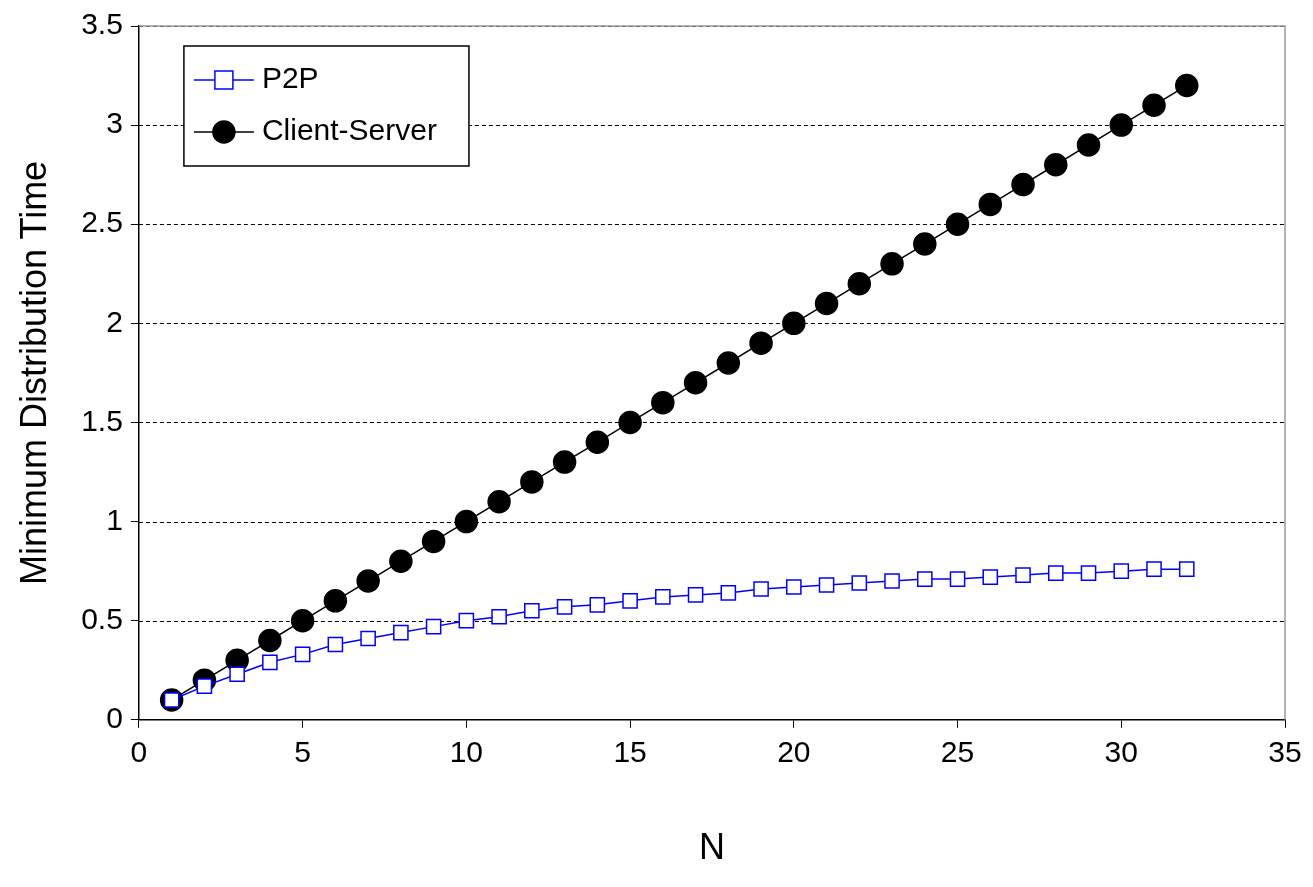 The image size is (1313, 887). What do you see at coordinates (711, 847) in the screenshot?
I see `x-axis-title: N` at bounding box center [711, 847].